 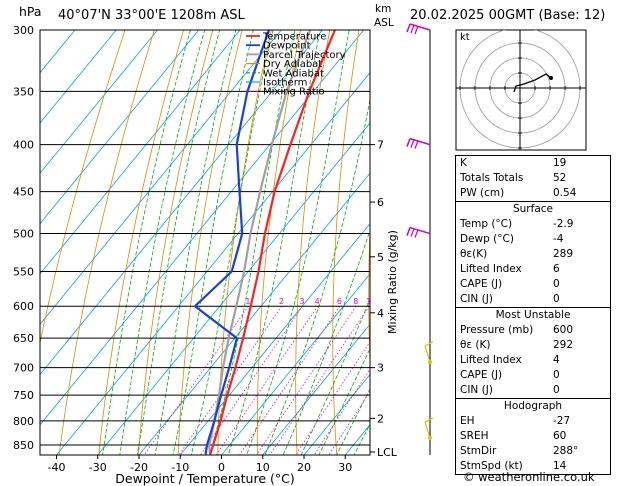 I want to click on index-value: 0.54, so click(x=565, y=193).